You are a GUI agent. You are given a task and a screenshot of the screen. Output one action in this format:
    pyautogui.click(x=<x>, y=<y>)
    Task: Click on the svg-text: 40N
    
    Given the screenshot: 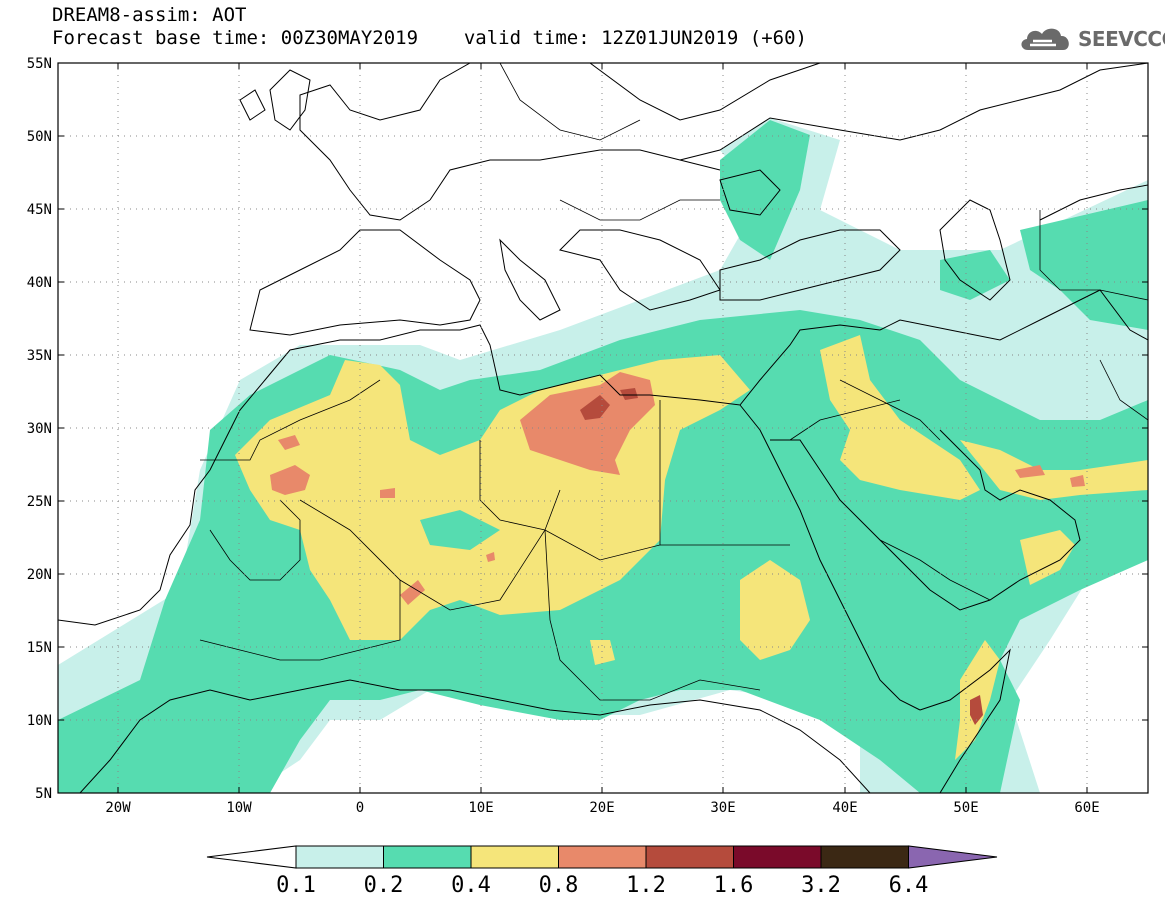 What is the action you would take?
    pyautogui.click(x=39, y=283)
    